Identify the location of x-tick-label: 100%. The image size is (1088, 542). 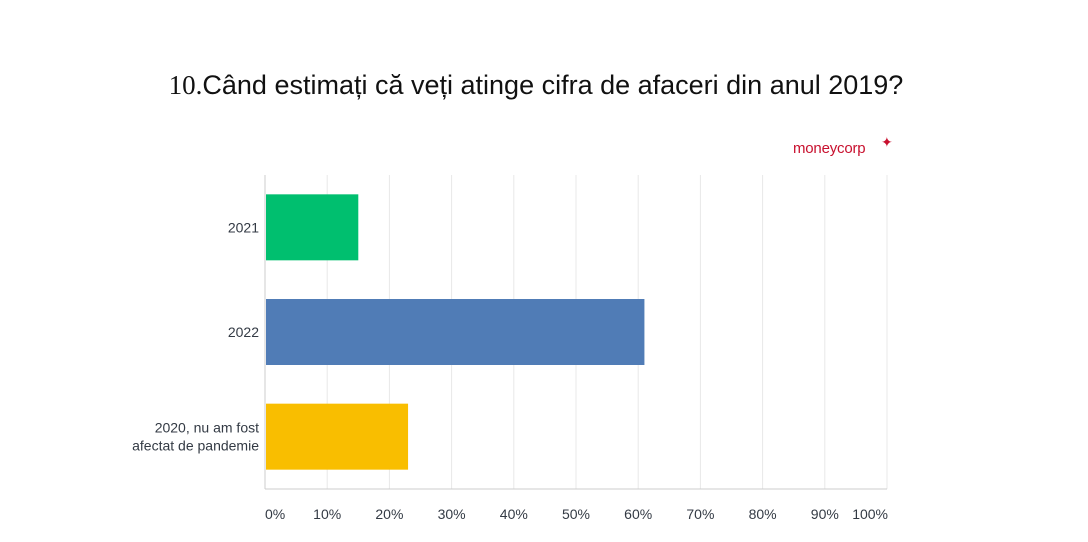
(870, 514).